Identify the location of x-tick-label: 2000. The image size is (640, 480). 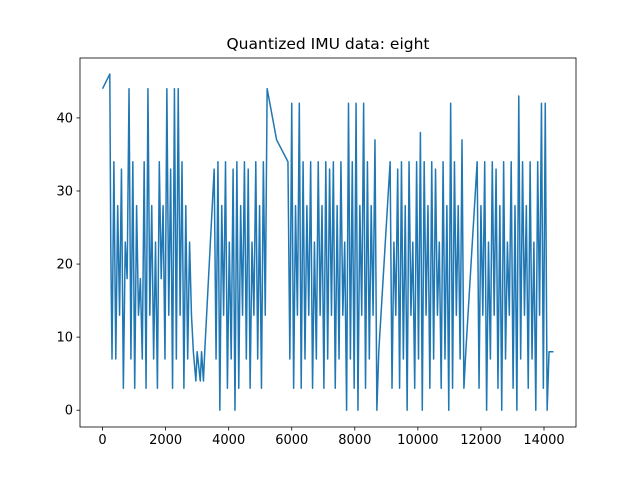
(165, 440).